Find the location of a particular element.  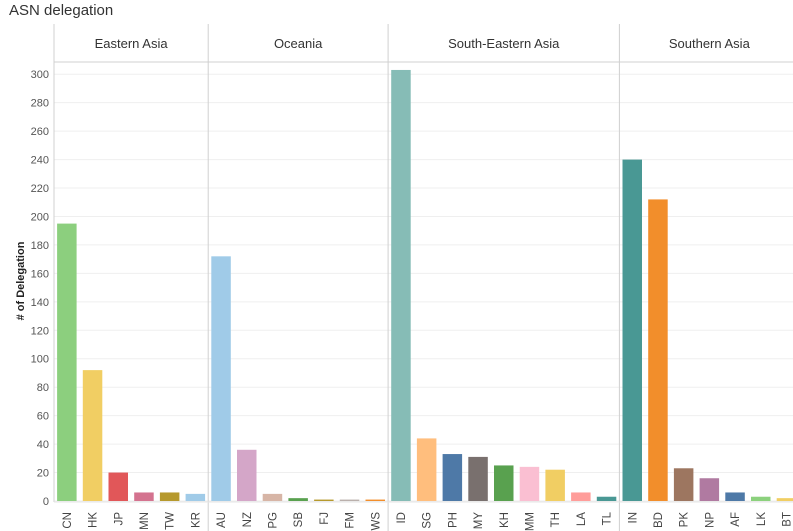

category-label: CN is located at coordinates (68, 520).